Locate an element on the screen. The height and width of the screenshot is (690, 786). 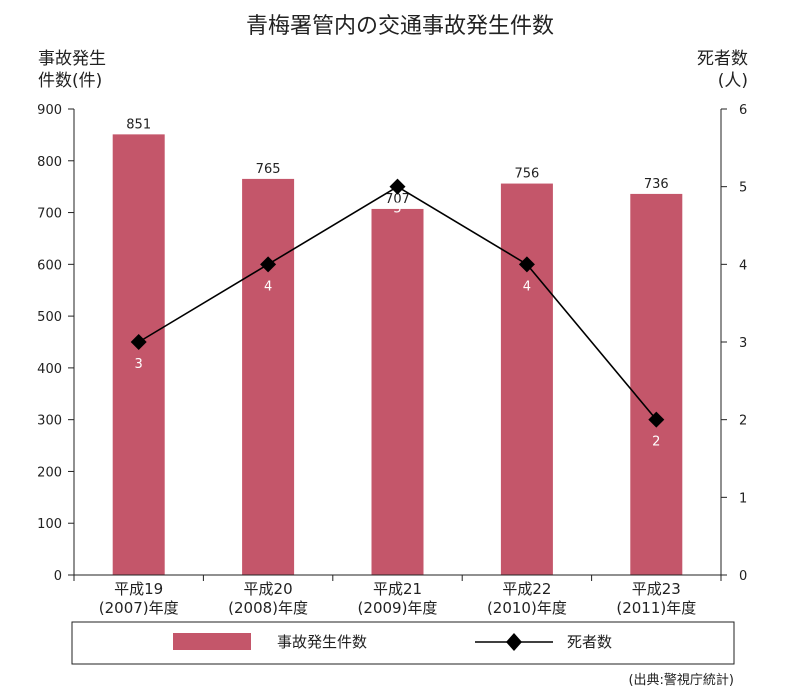
x-tick-label-era: 平成22 is located at coordinates (526, 589).